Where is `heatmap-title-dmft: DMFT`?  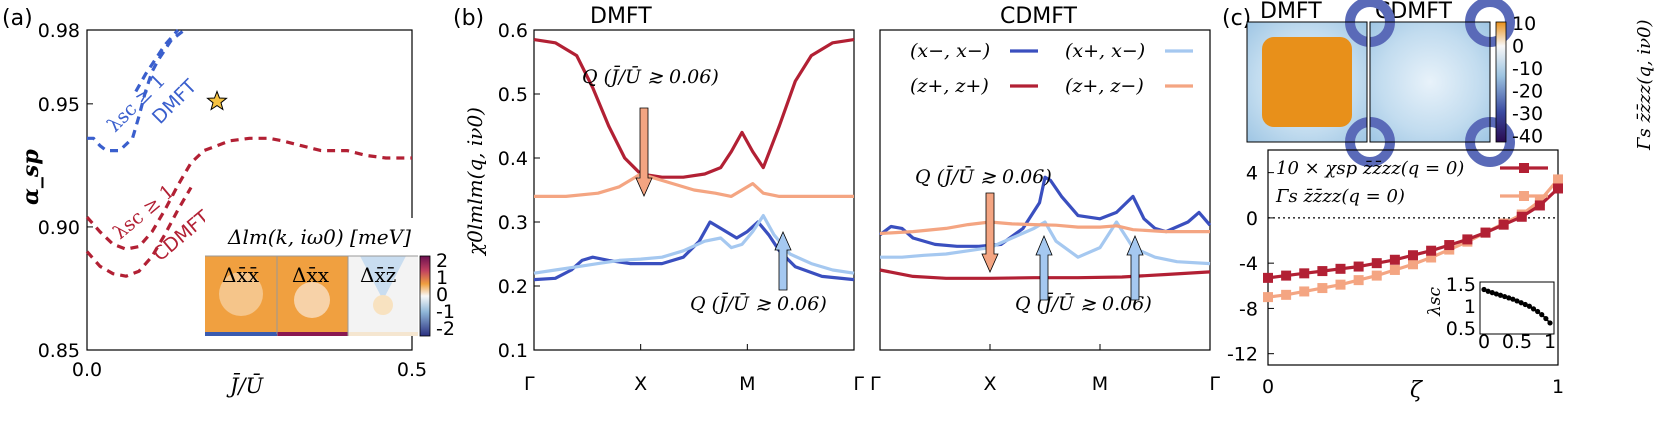 heatmap-title-dmft: DMFT is located at coordinates (1291, 12).